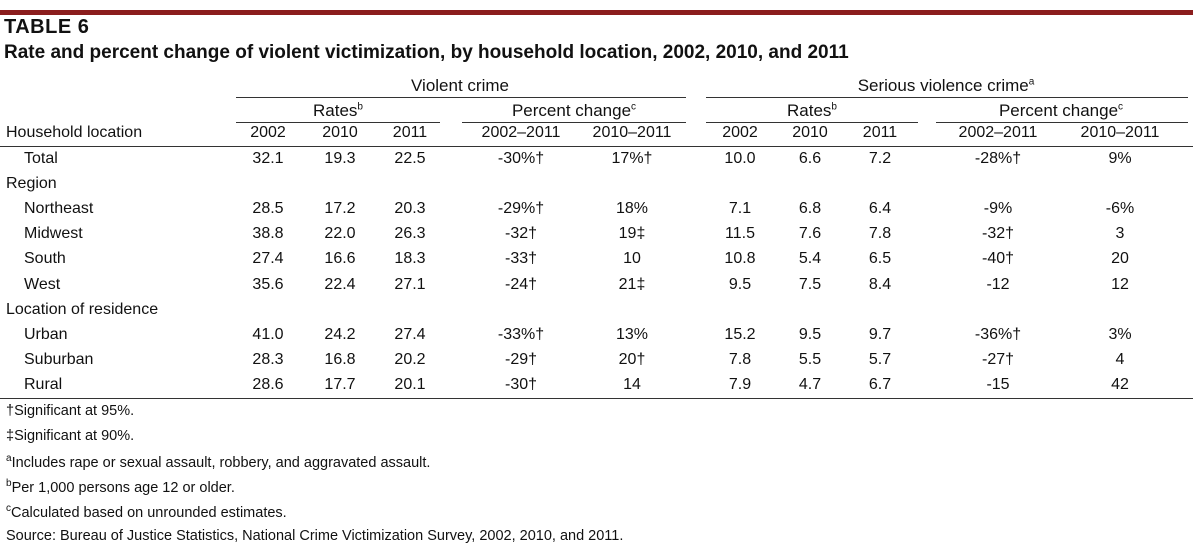 The height and width of the screenshot is (556, 1193). Describe the element at coordinates (521, 384) in the screenshot. I see `table-cell: -30†` at that location.